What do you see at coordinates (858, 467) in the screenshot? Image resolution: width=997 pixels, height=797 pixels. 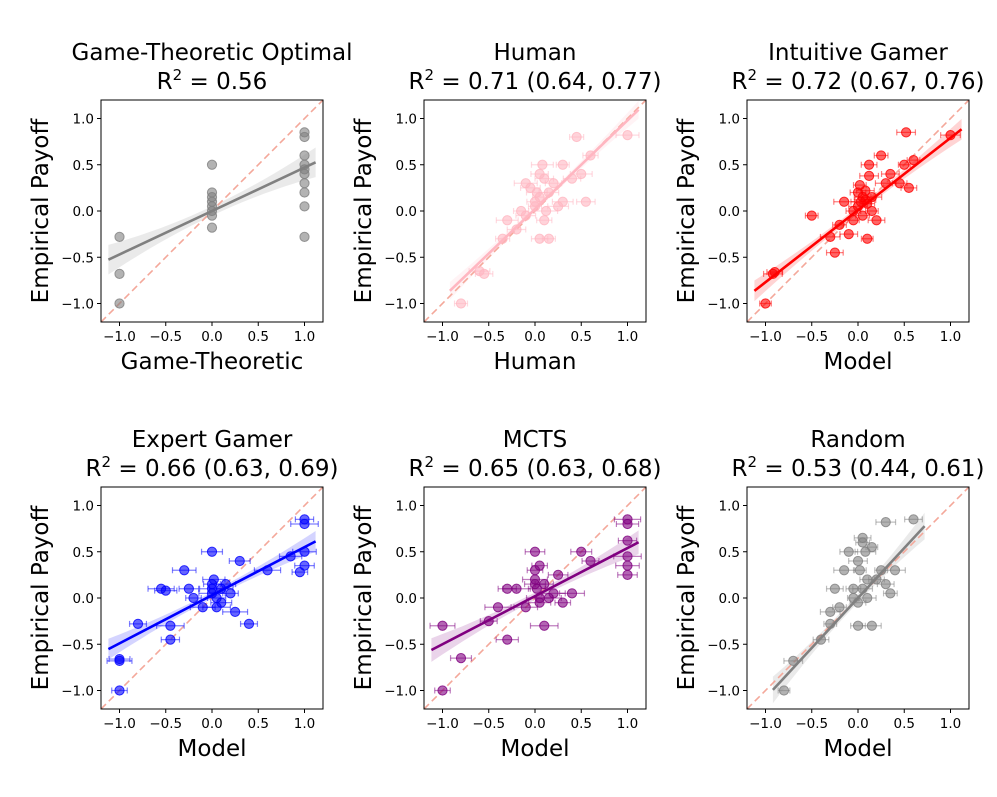 I see `r2-label: R2 = 0.53 (0.44, 0.61)` at bounding box center [858, 467].